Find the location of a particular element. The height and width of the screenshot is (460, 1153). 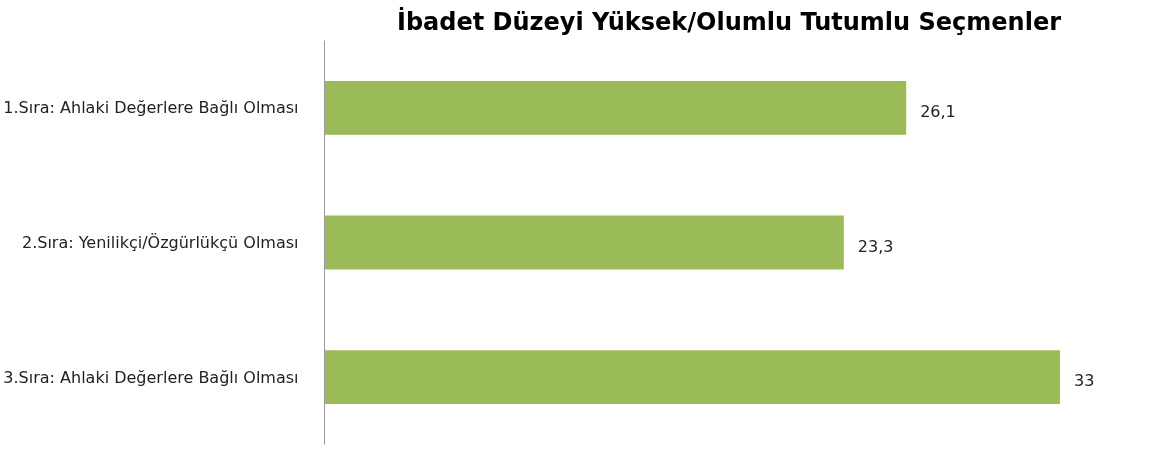

chart-title: İbadet Düzeyi Yüksek/Olumlu Tutumlu Seçmenler is located at coordinates (729, 21).